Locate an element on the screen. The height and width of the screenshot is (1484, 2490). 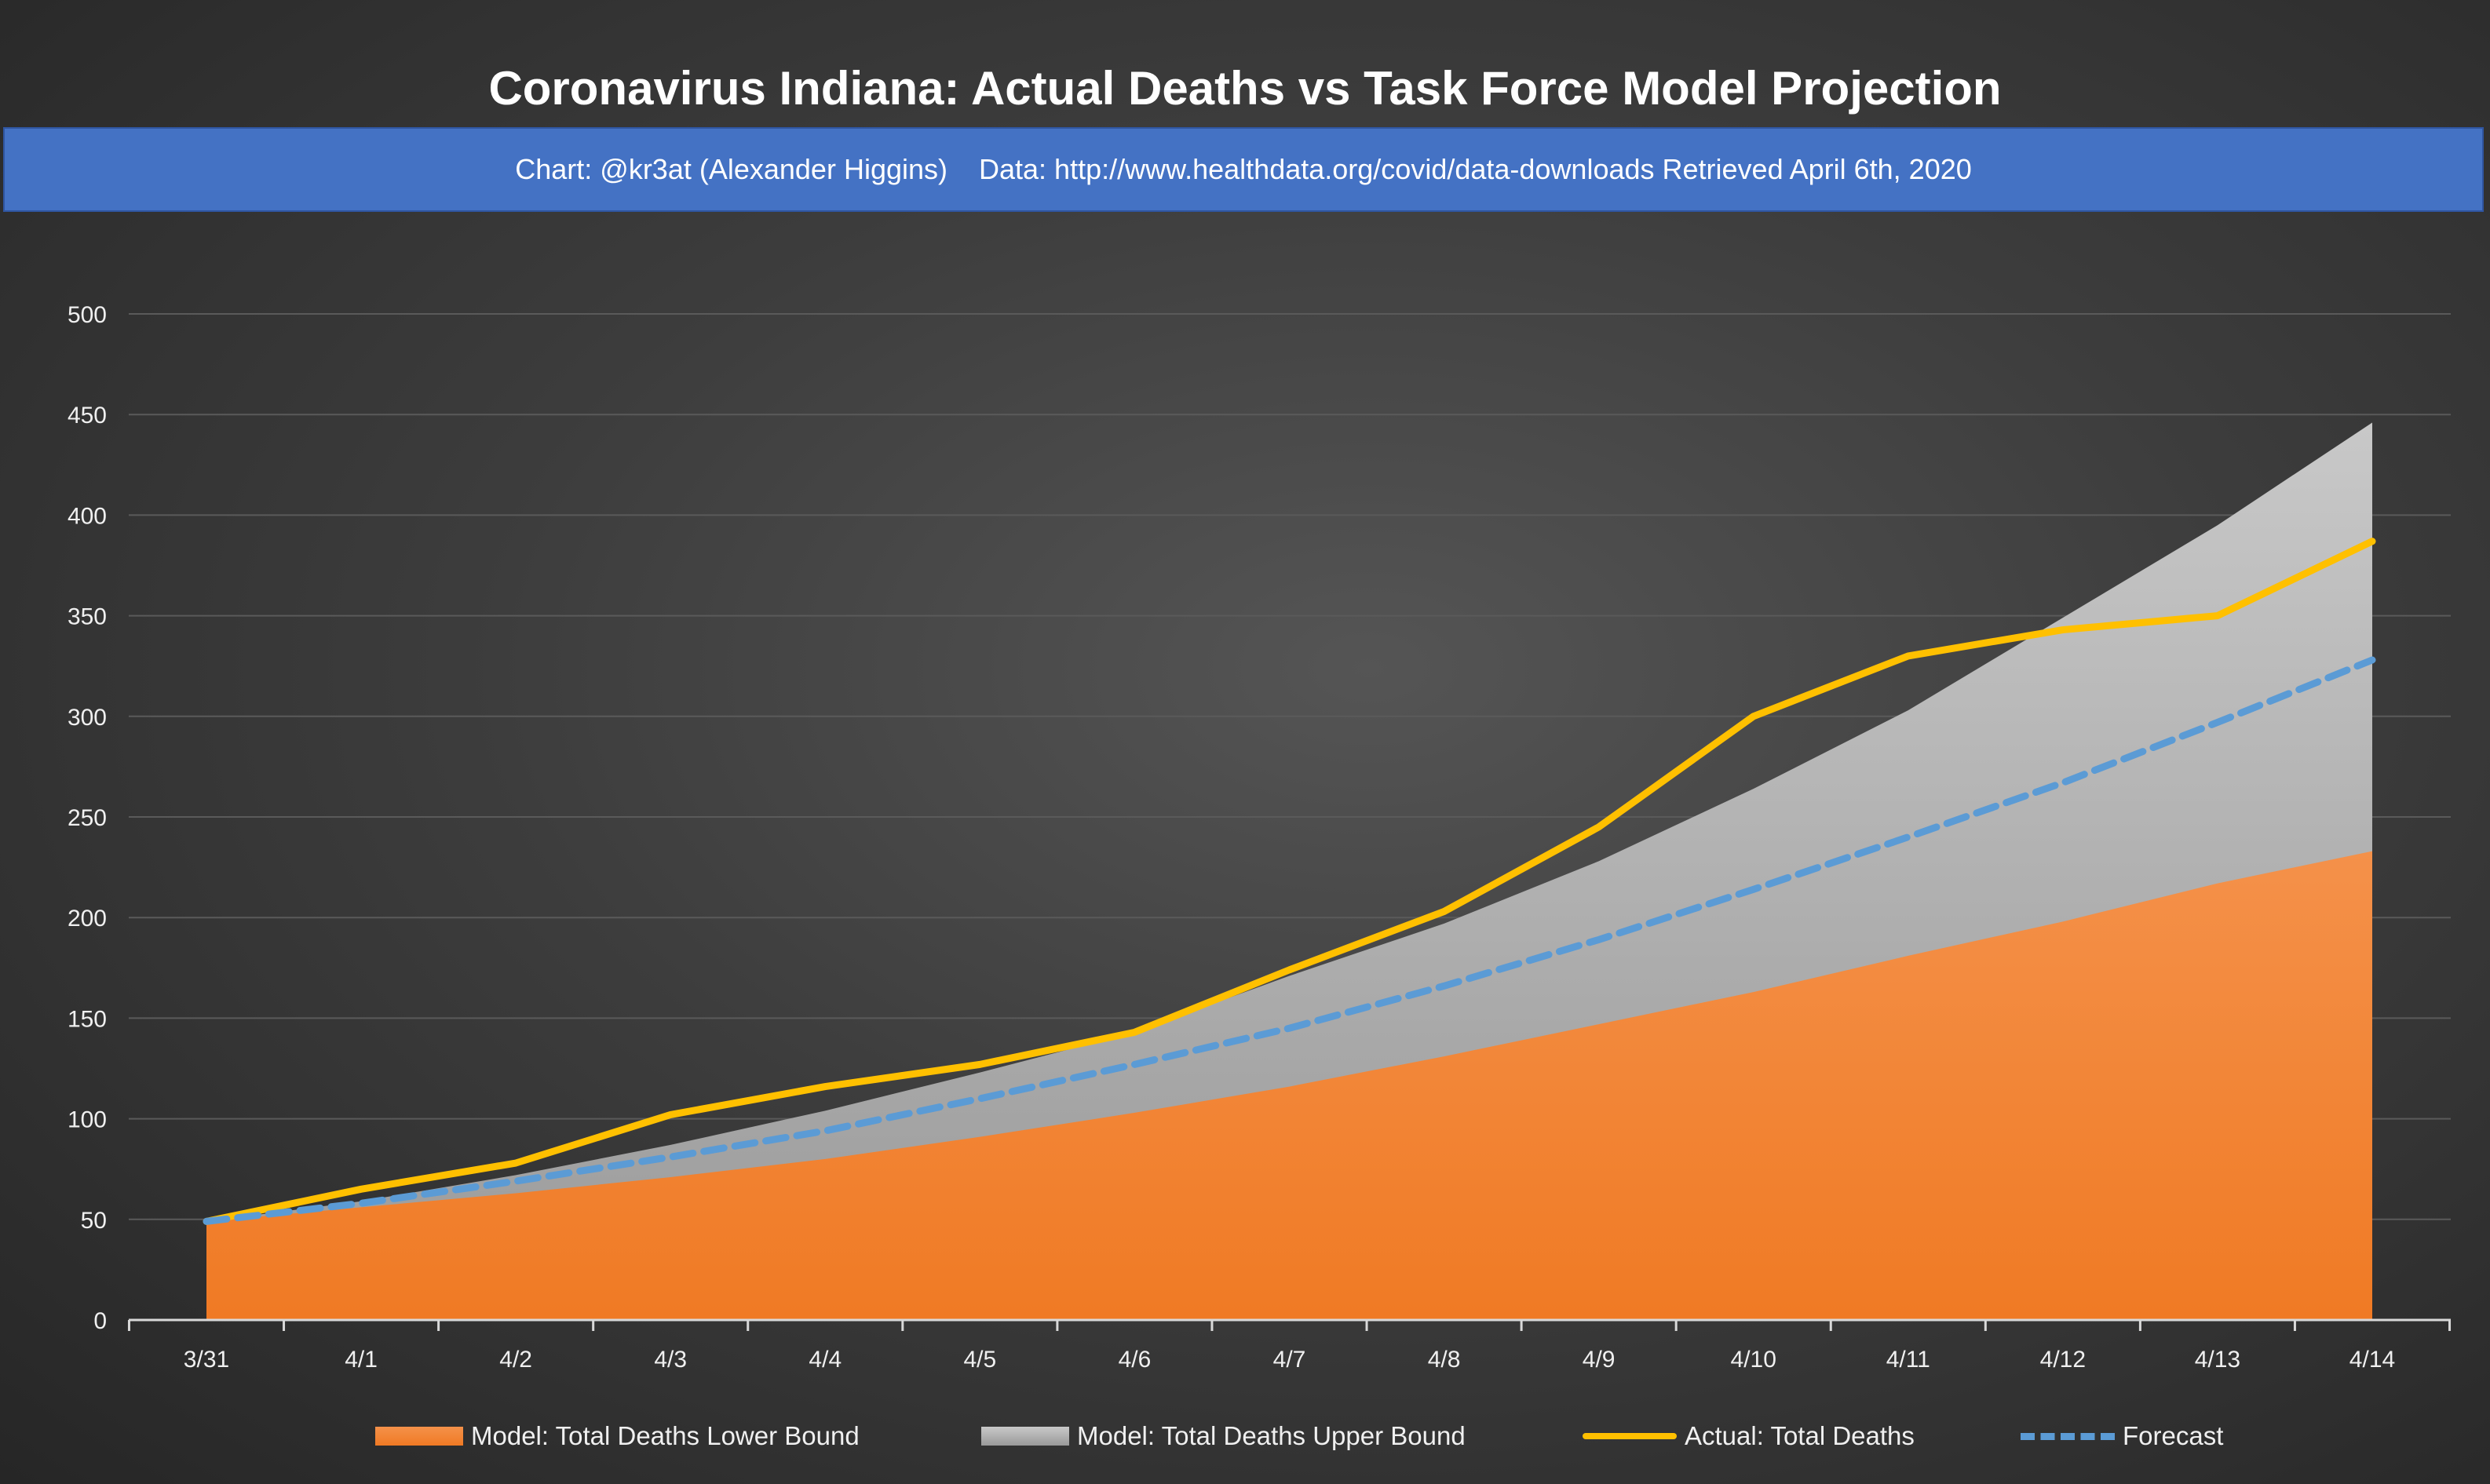
legend-swatch-upper is located at coordinates (1025, 1436).